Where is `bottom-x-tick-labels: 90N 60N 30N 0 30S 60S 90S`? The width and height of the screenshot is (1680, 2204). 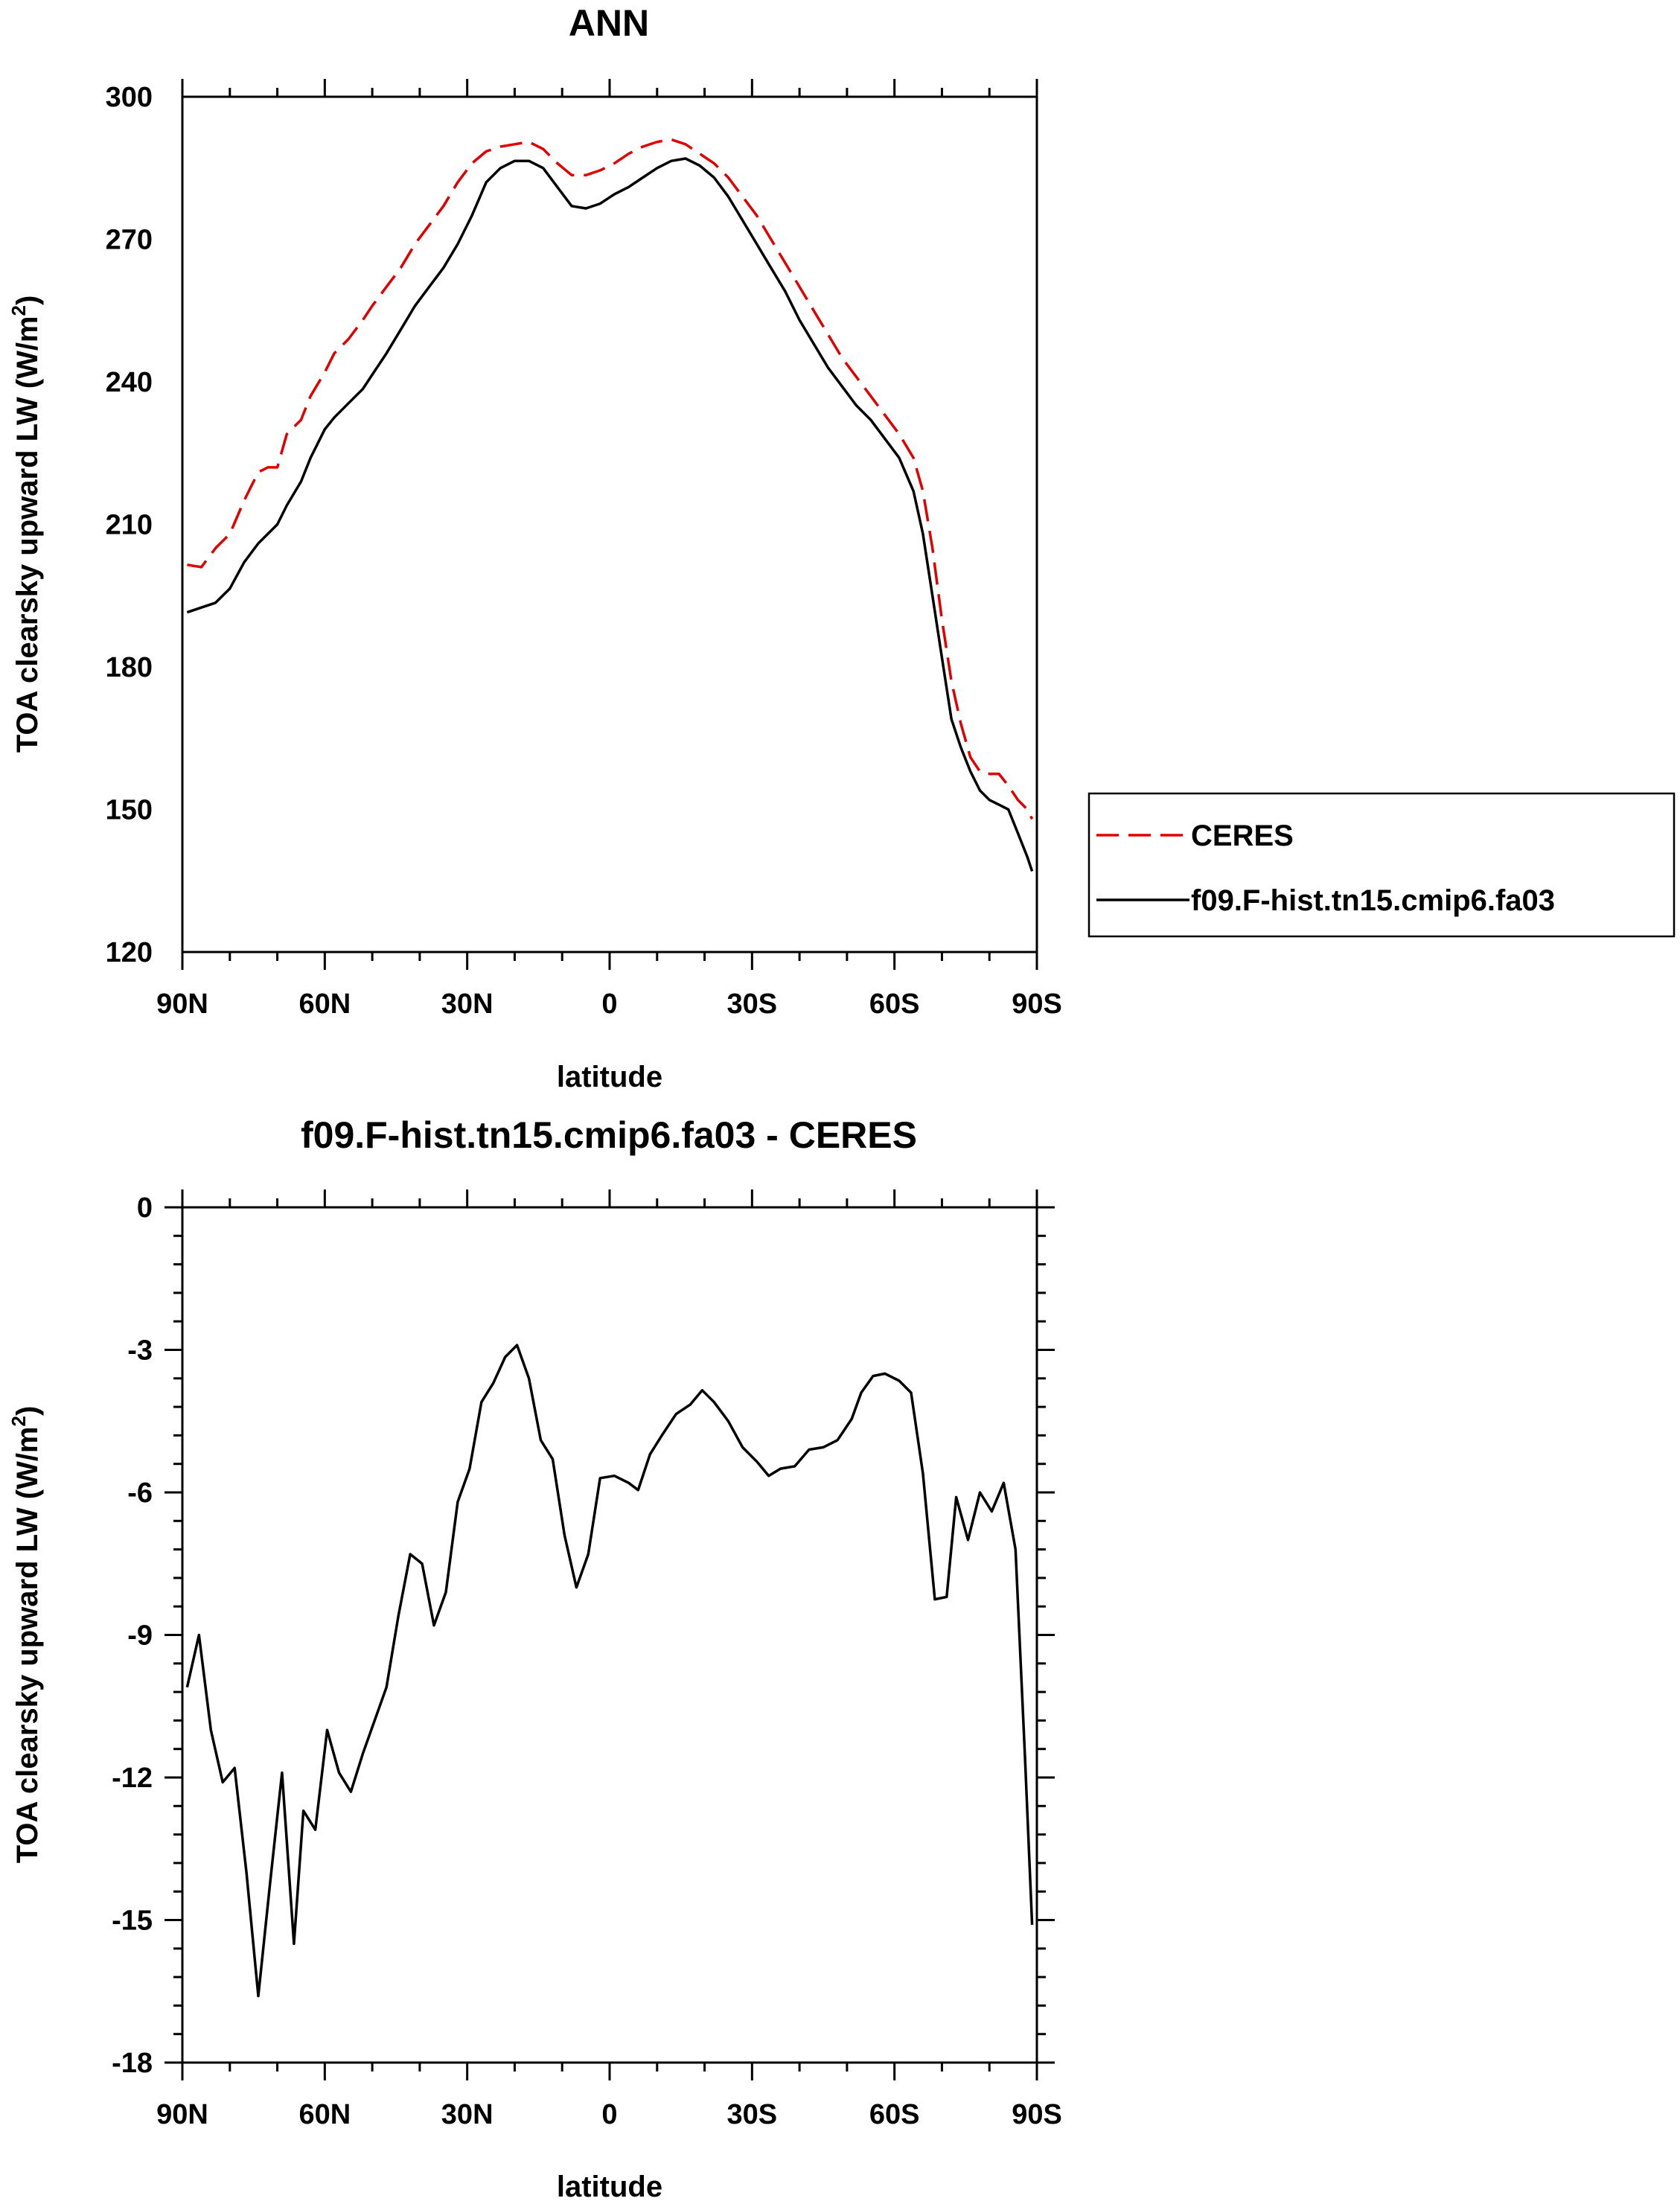 bottom-x-tick-labels: 90N 60N 30N 0 30S 60S 90S is located at coordinates (609, 2115).